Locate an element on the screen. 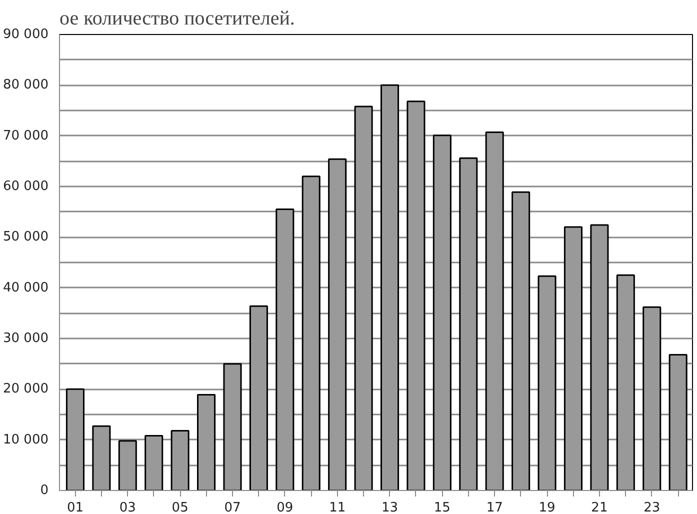 This screenshot has height=514, width=697. x-tick-label: 05 is located at coordinates (180, 507).